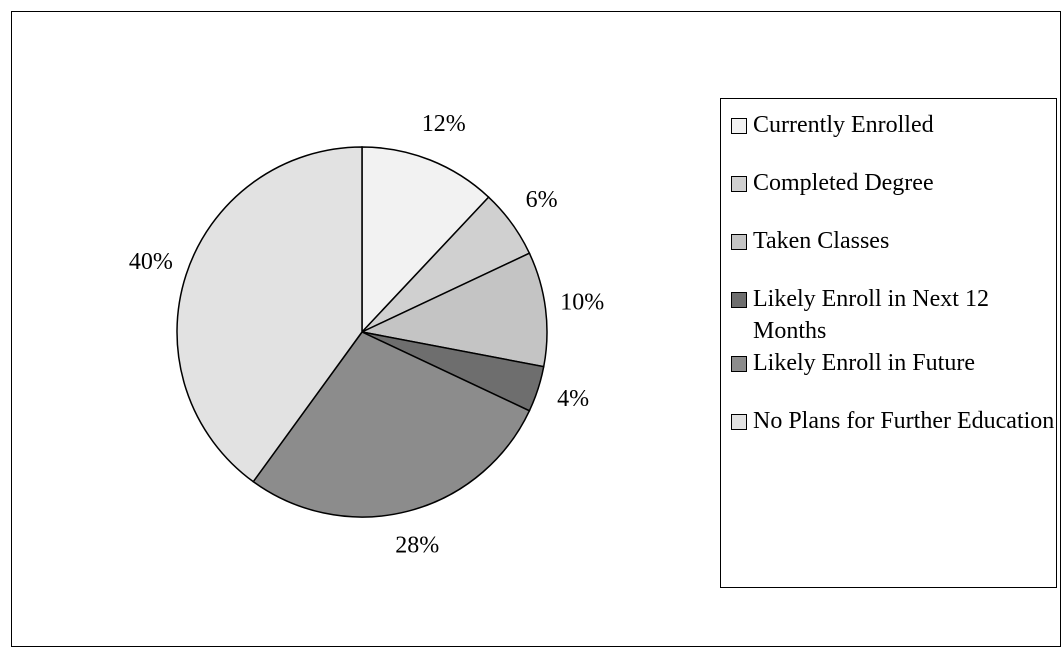  I want to click on legend-label: Likely Enroll in Future, so click(864, 363).